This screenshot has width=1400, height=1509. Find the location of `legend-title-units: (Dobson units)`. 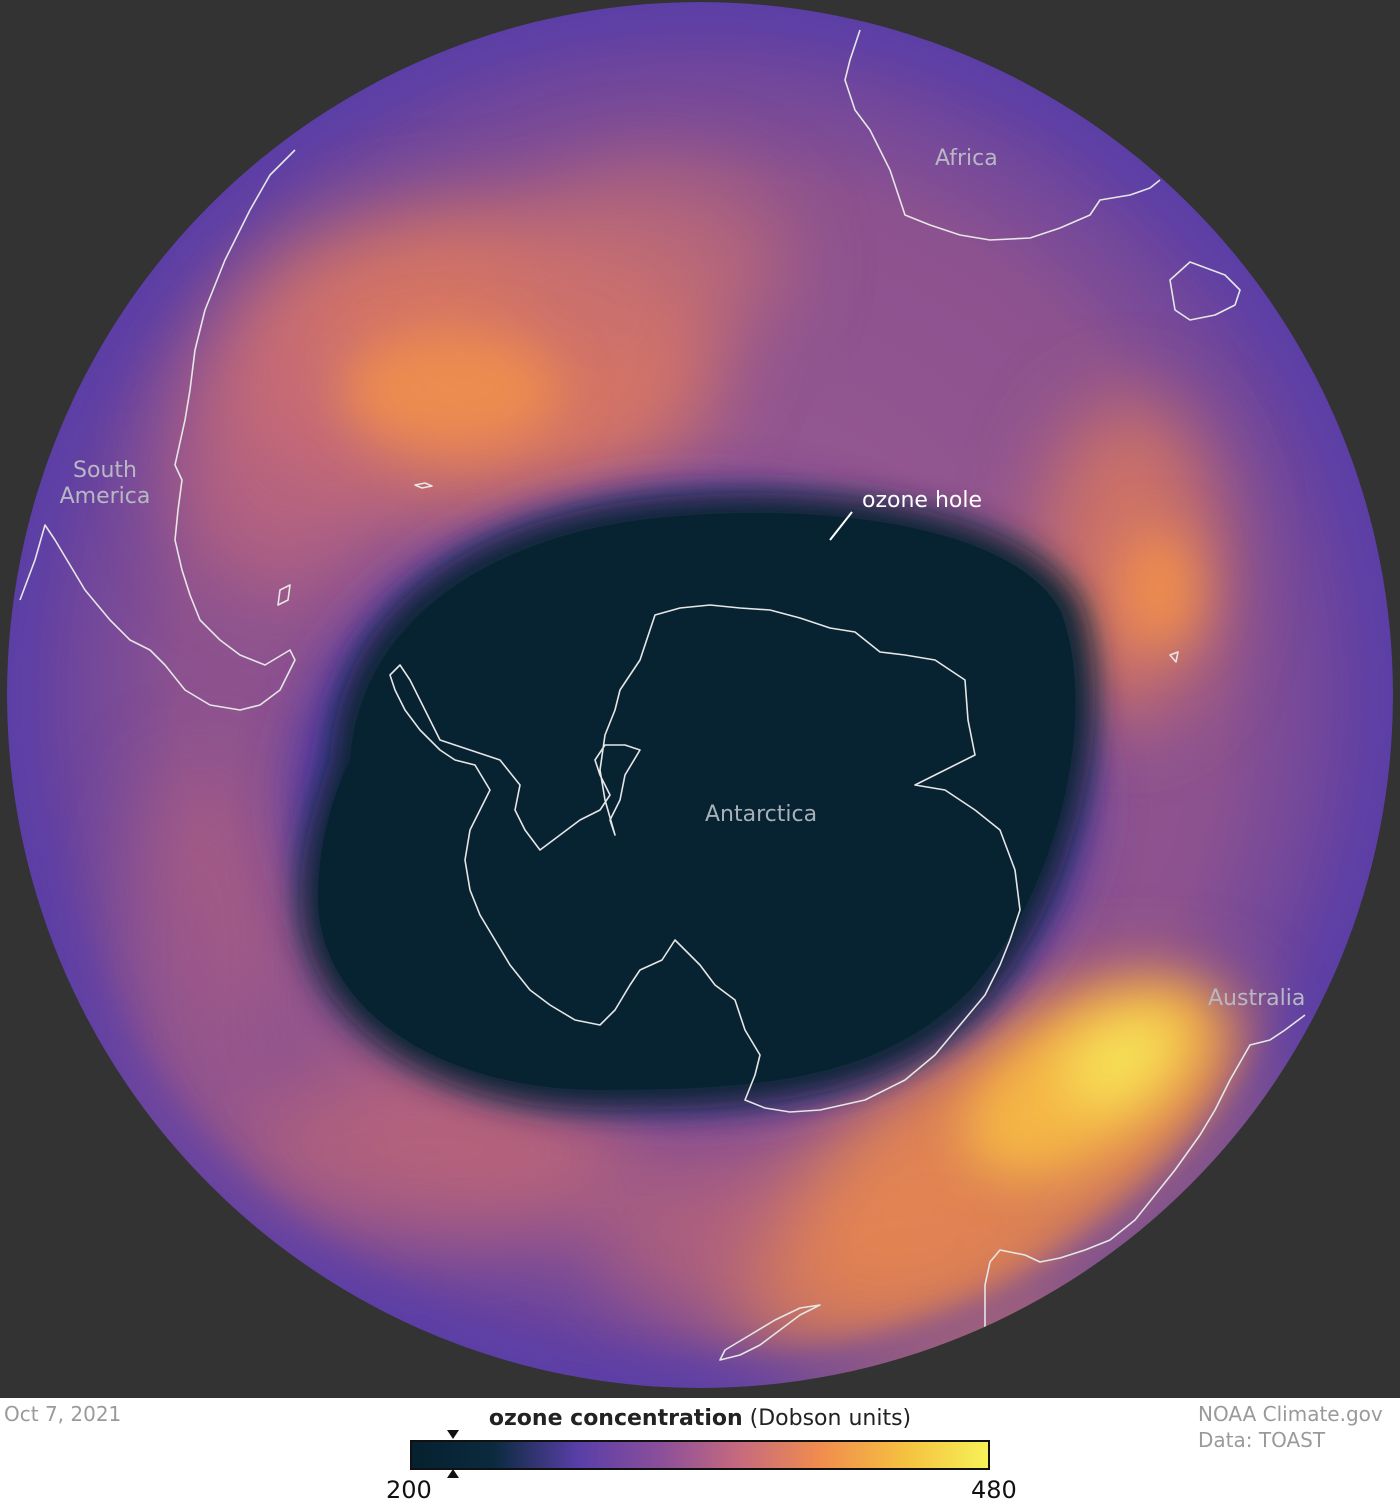

legend-title-units: (Dobson units) is located at coordinates (830, 1418).